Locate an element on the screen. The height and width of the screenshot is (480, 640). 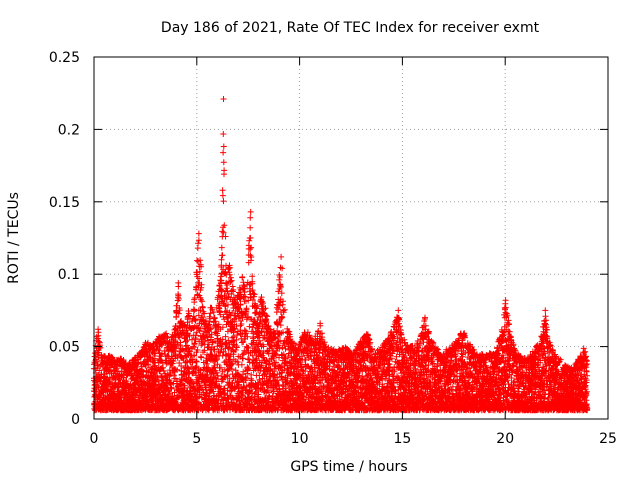
x-tick-label: 15 is located at coordinates (402, 439).